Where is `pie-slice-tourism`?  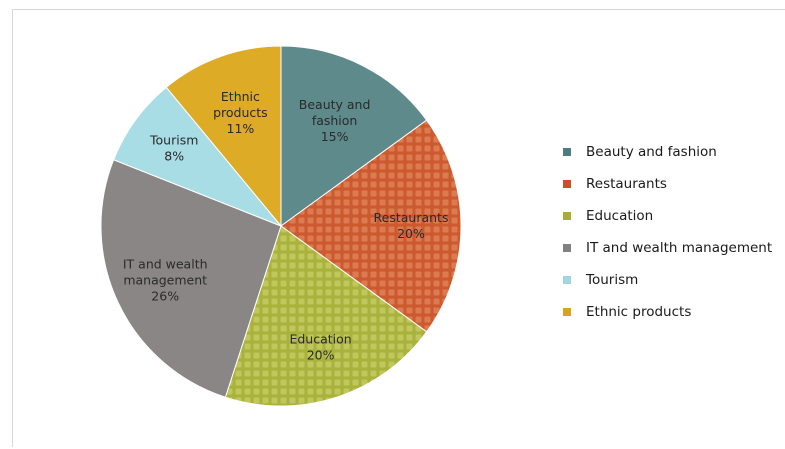
pie-slice-tourism is located at coordinates (197, 156).